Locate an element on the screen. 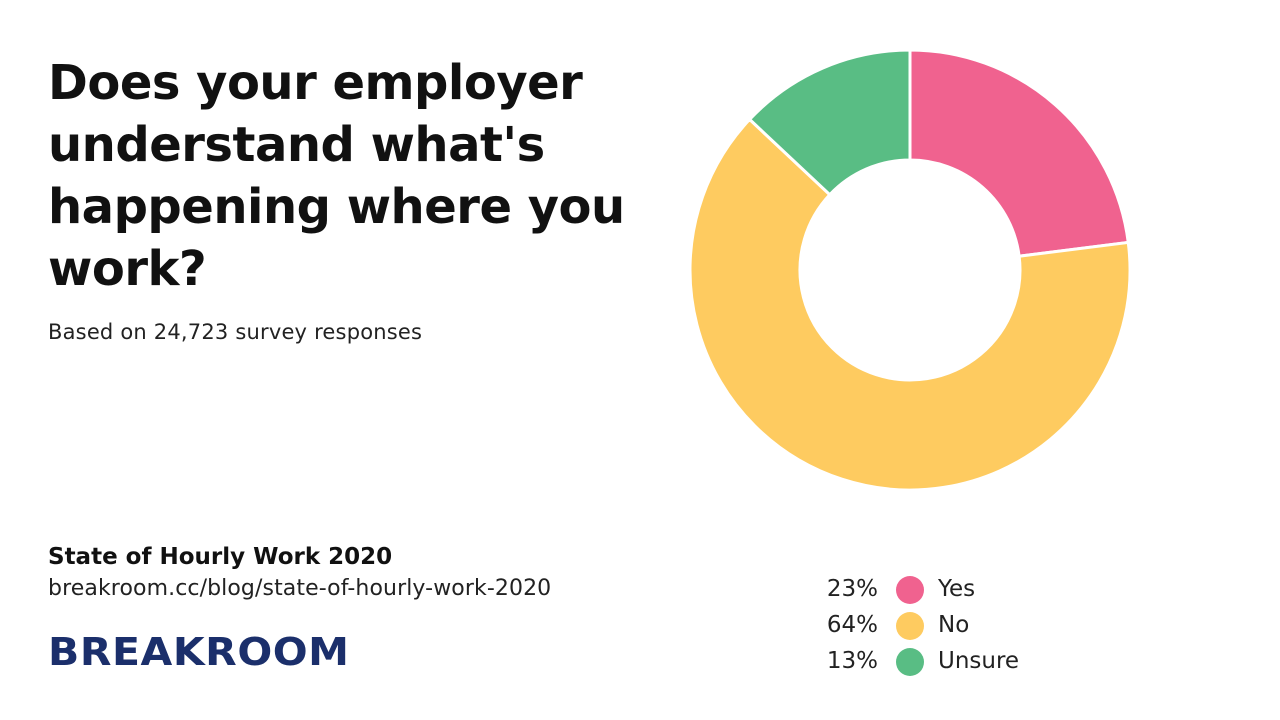 This screenshot has width=1280, height=720. legend-item-yes: 23% Yes is located at coordinates (950, 590).